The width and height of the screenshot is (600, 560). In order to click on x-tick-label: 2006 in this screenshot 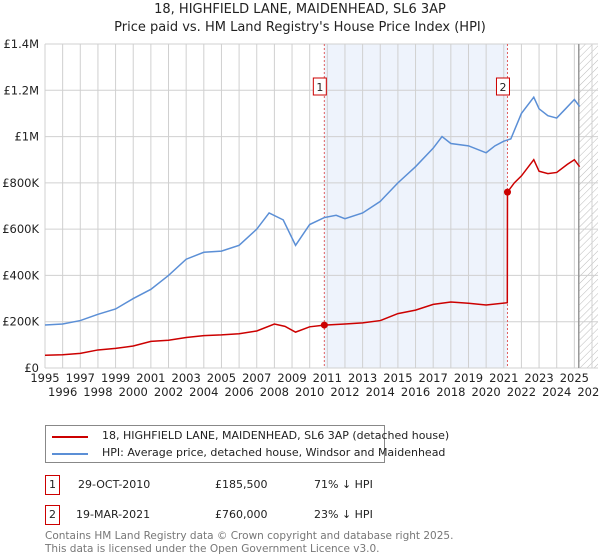, I will do `click(238, 392)`.